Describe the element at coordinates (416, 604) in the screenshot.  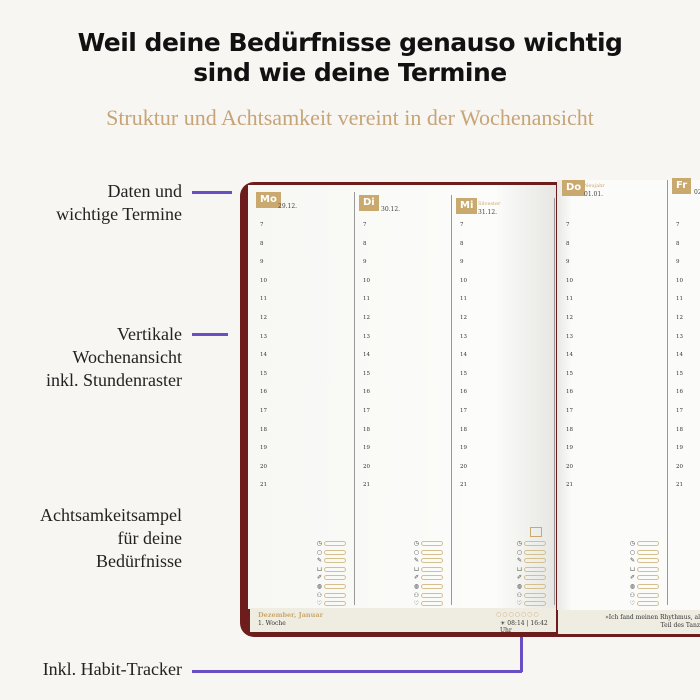
I see `heart-icon: ♡` at that location.